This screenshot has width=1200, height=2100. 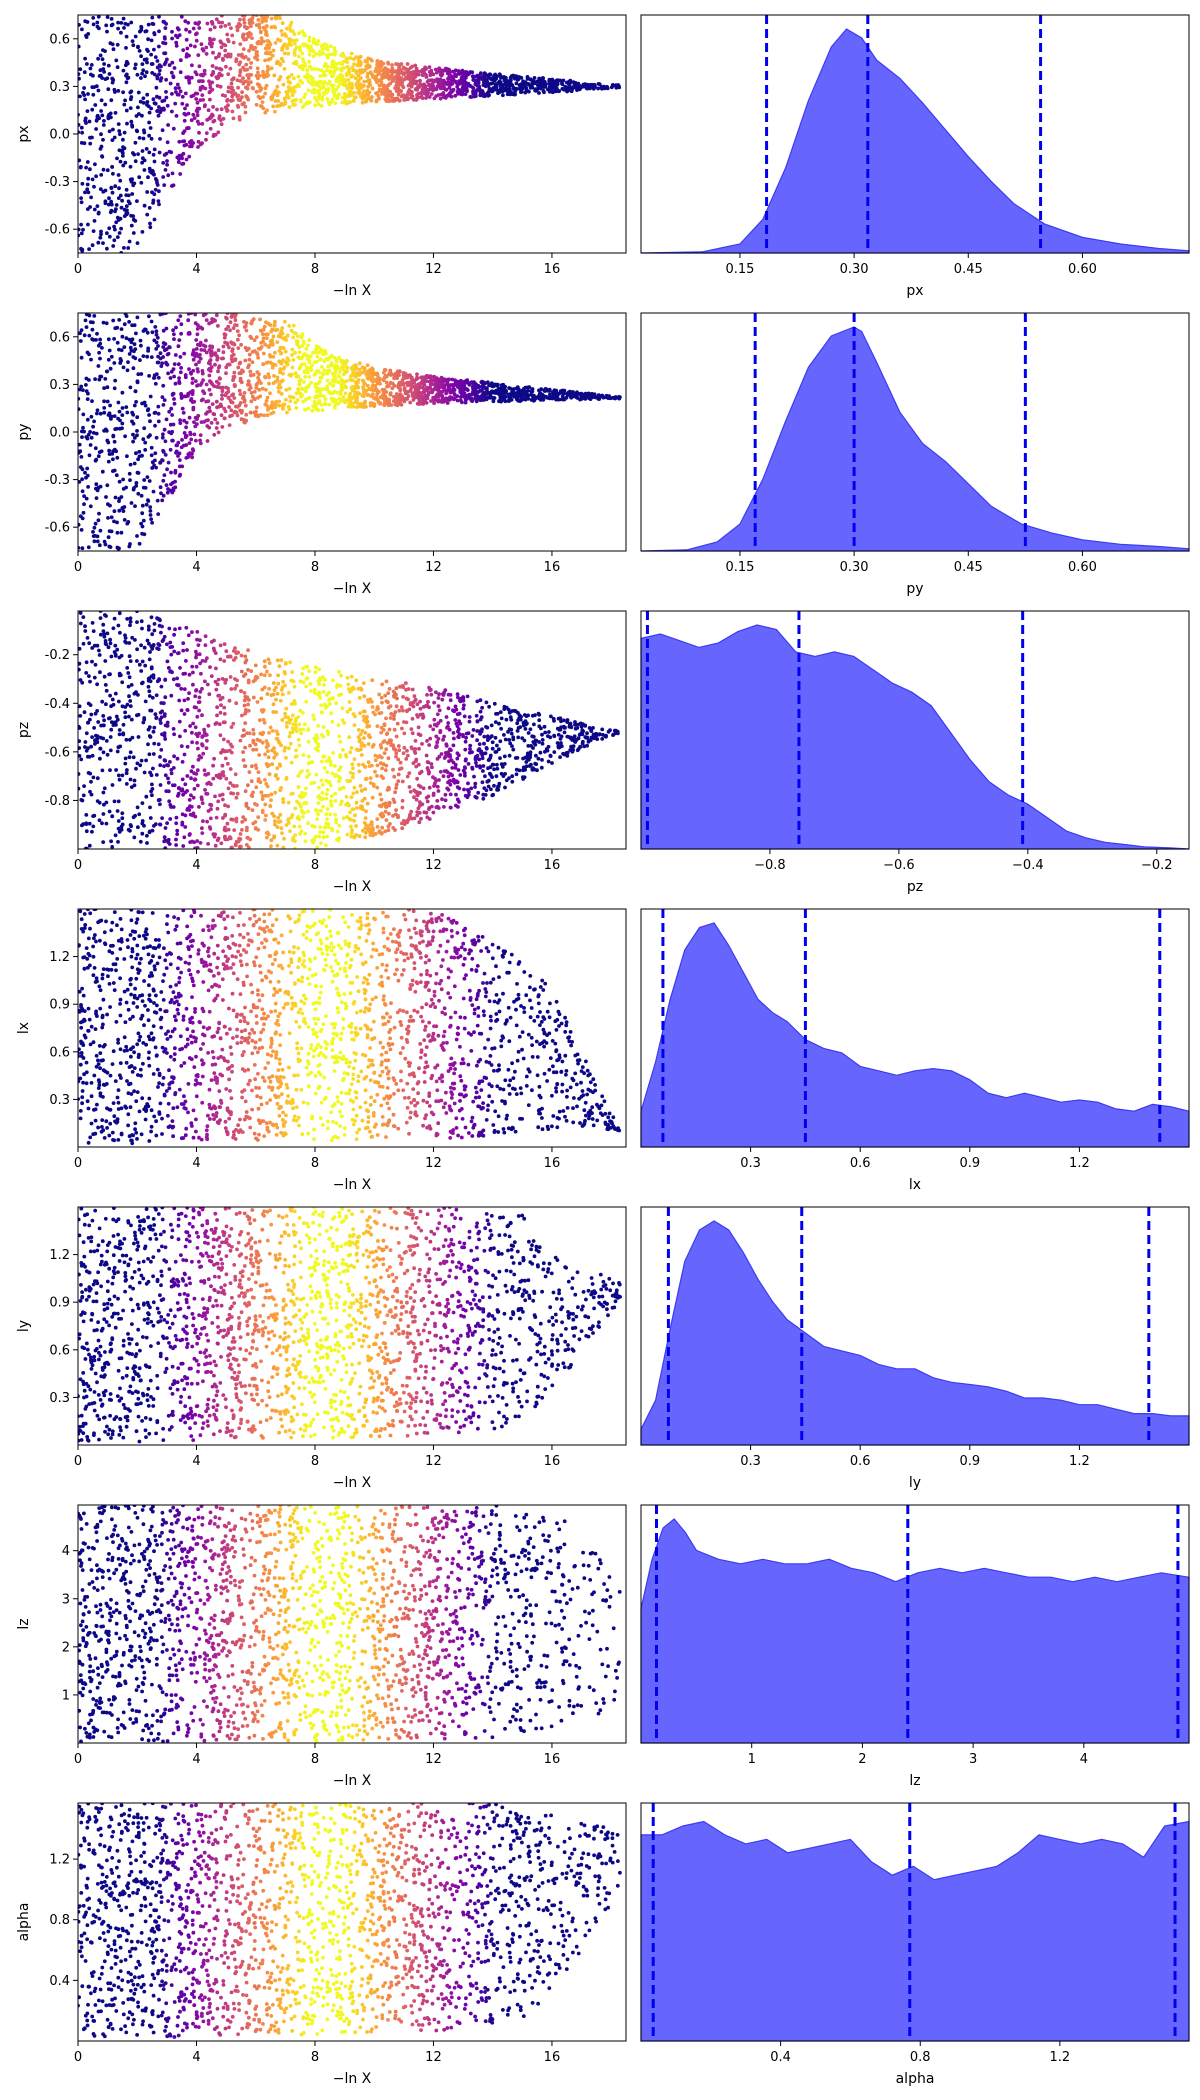 What do you see at coordinates (350, 134) in the screenshot?
I see `trace-points` at bounding box center [350, 134].